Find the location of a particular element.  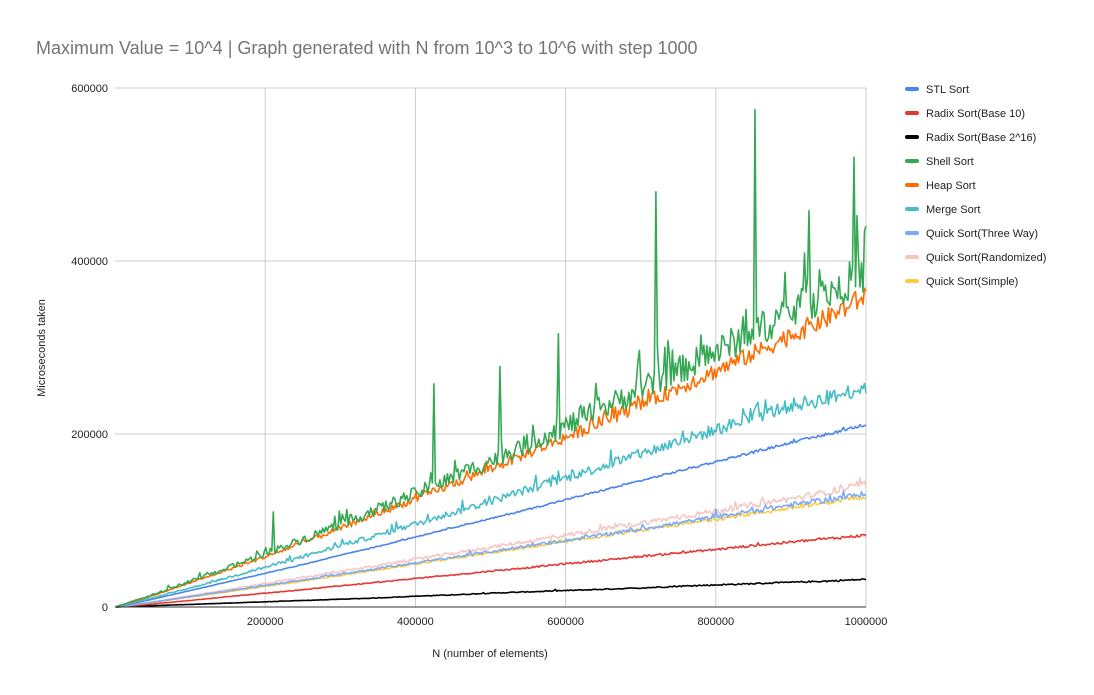

x-tick-label: 600000 is located at coordinates (565, 622).